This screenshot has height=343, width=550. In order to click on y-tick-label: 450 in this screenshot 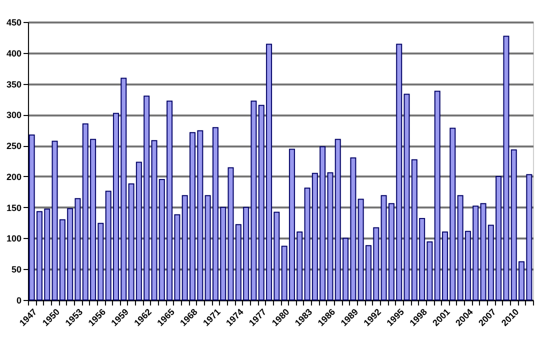, I will do `click(14, 23)`.